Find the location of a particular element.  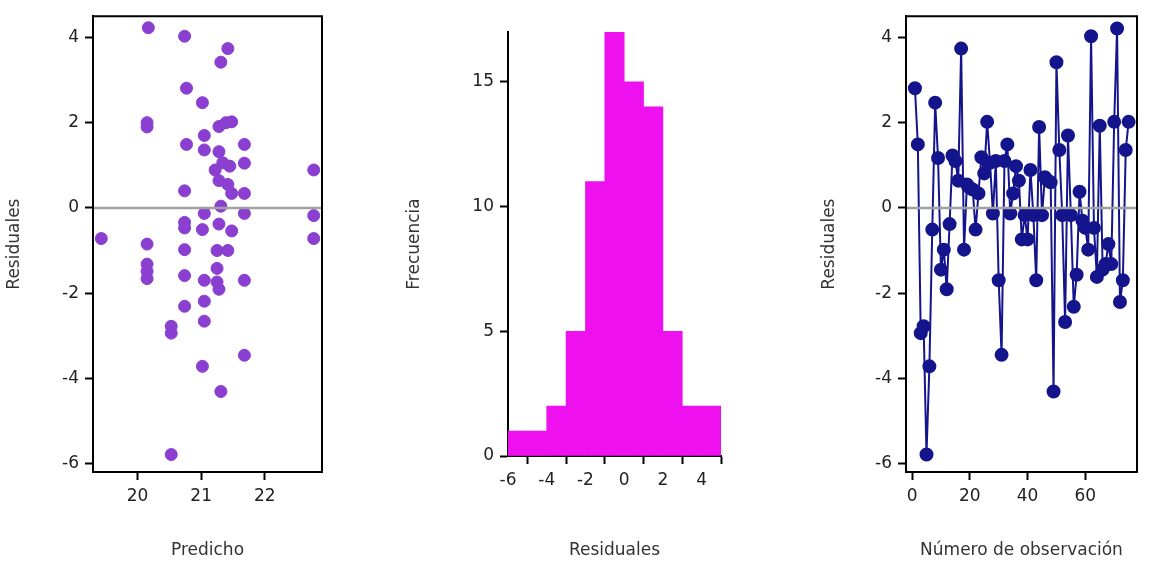

y-axis-title: Frecuencia is located at coordinates (412, 244).